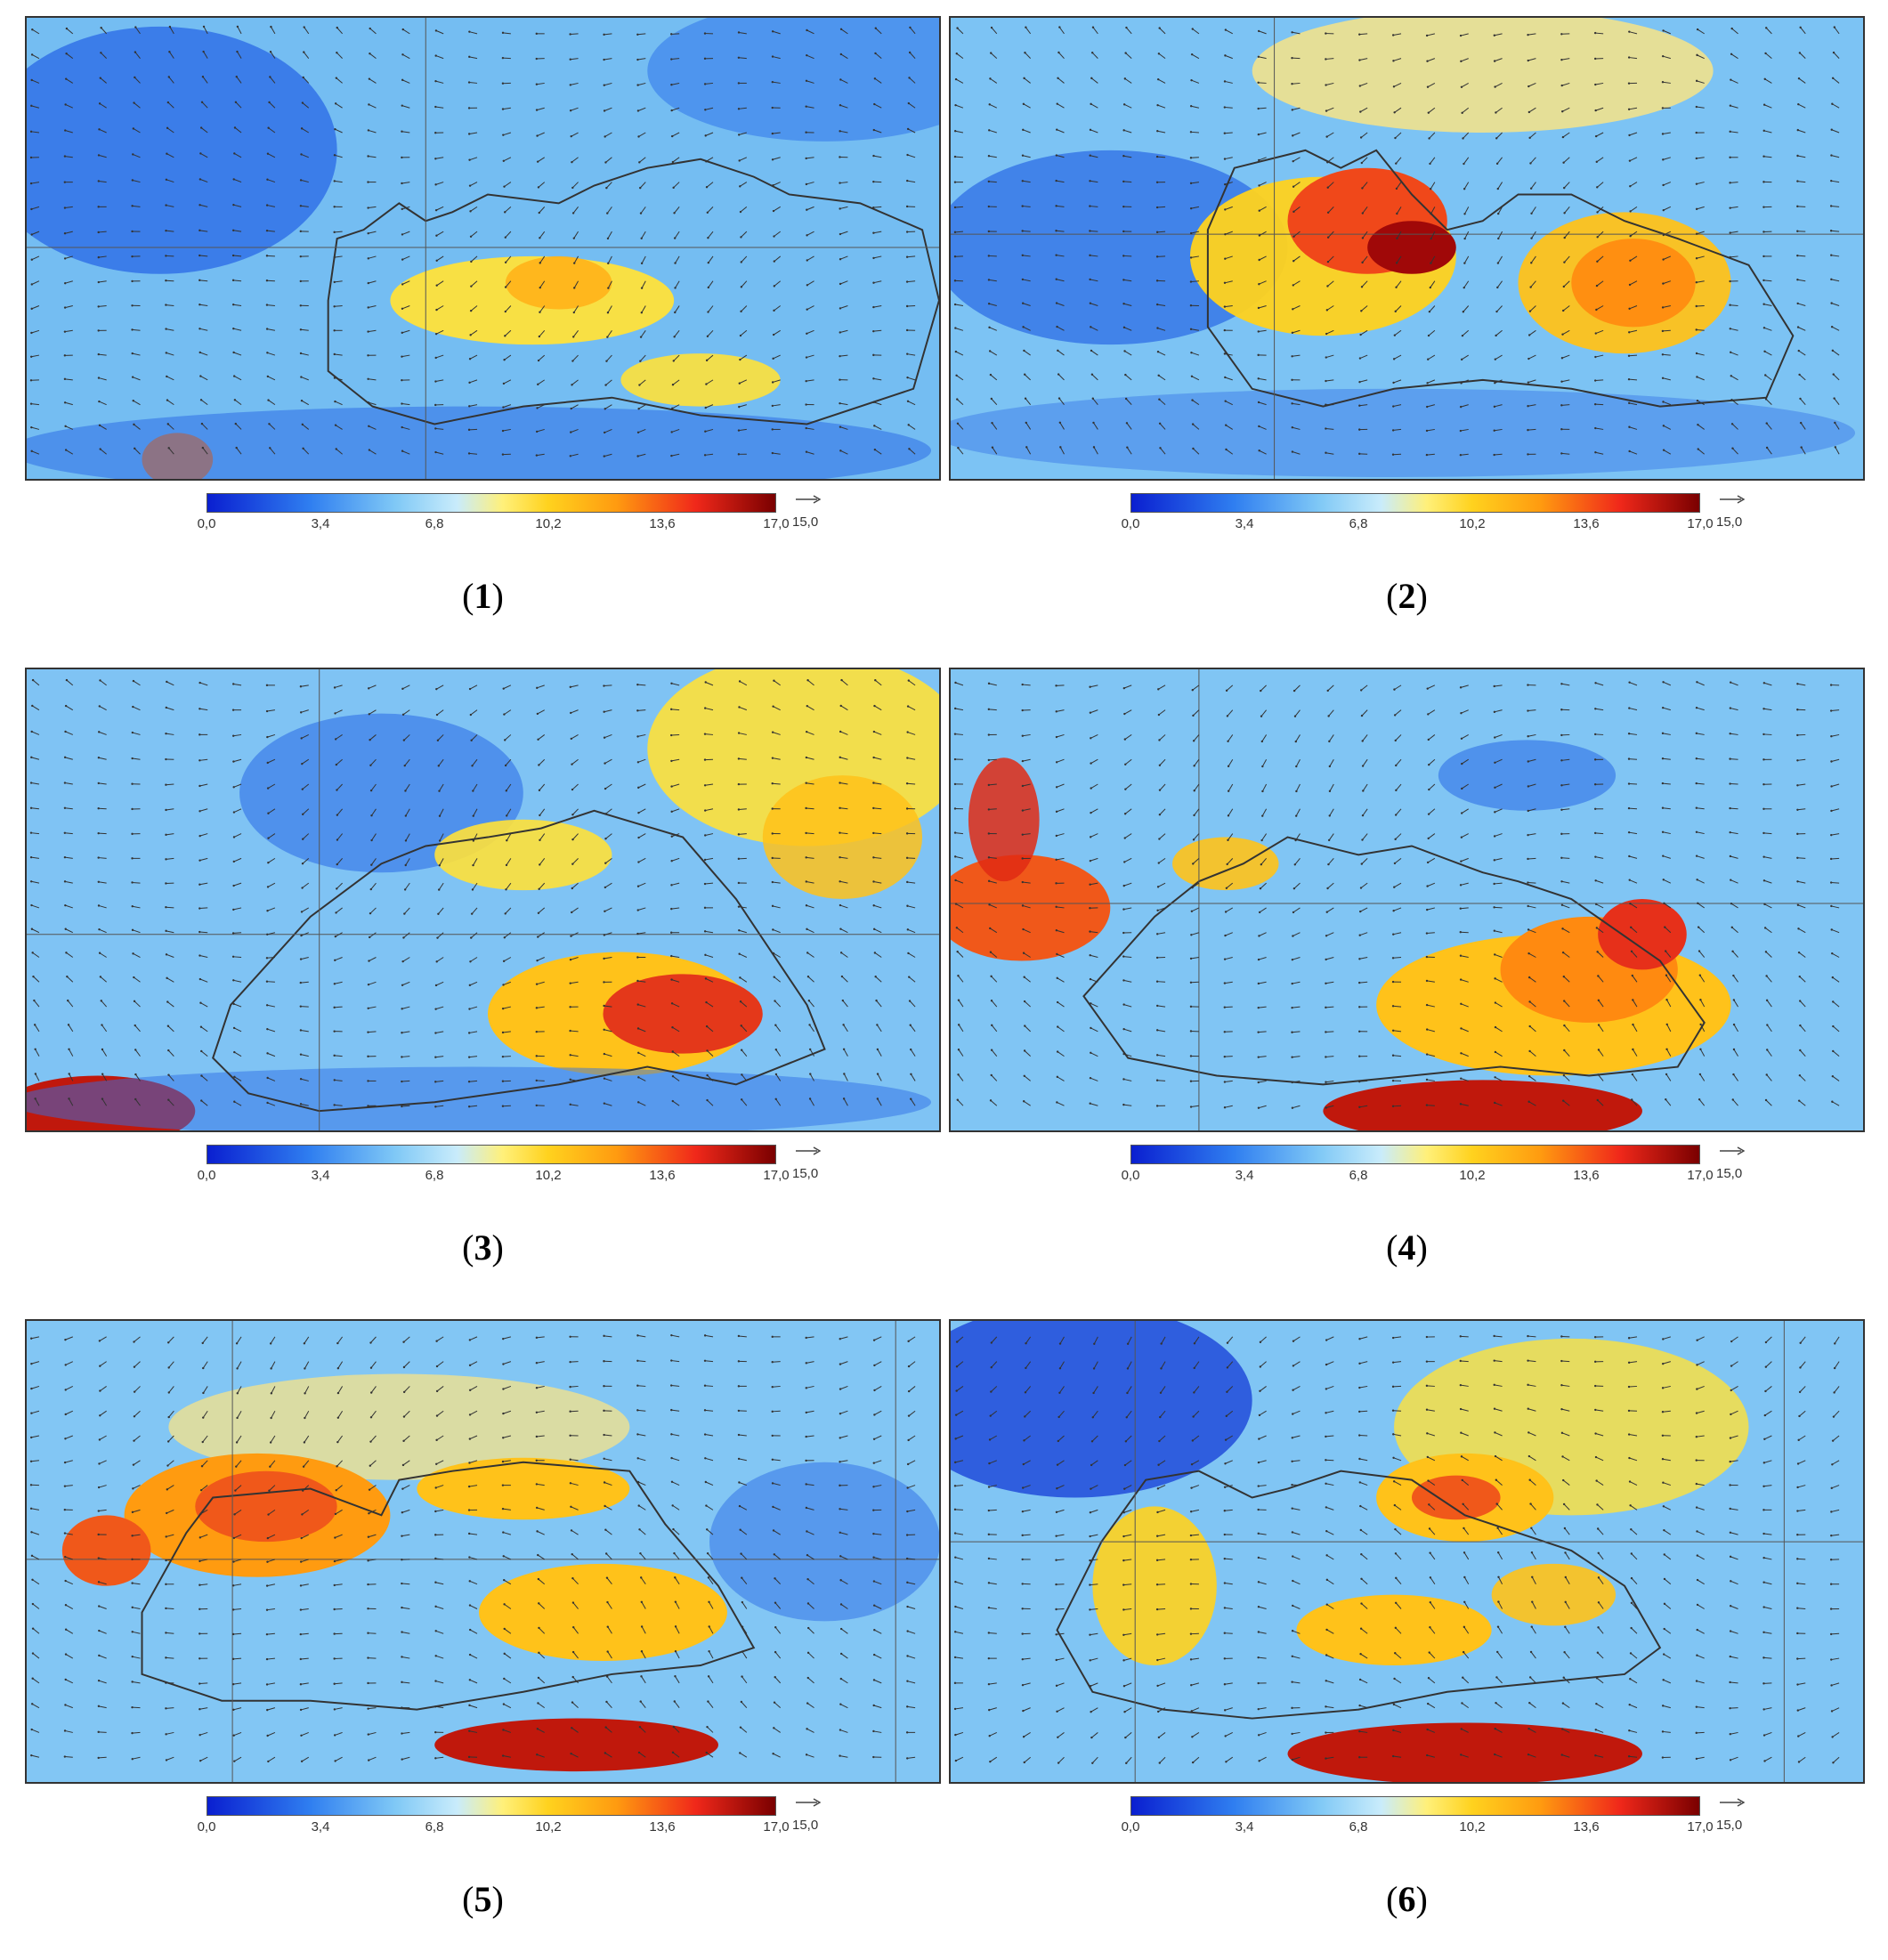  What do you see at coordinates (237, 933) in the screenshot?
I see `wind-vector` at bounding box center [237, 933].